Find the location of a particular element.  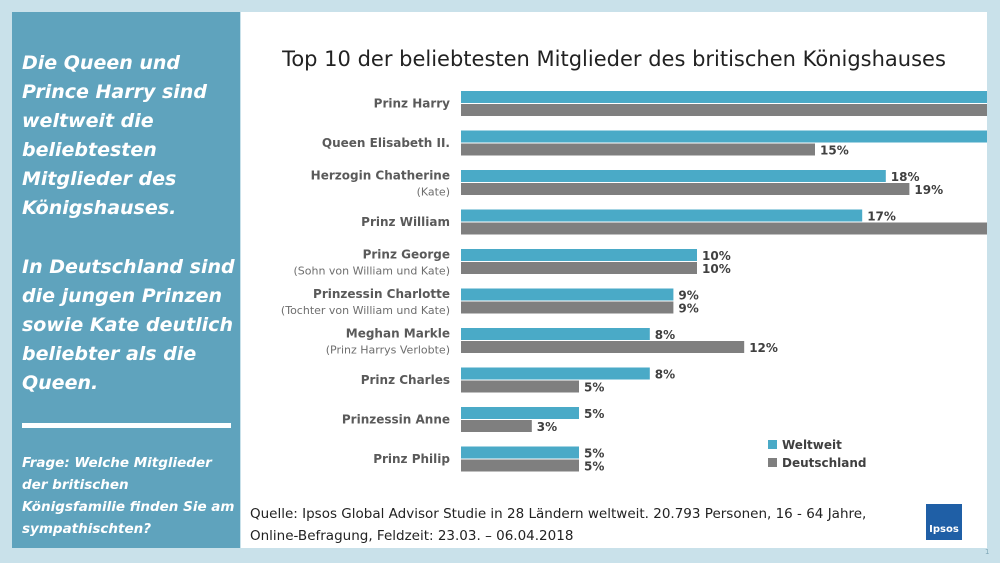

value-label-weltweit-prinzessin-anne: 5% is located at coordinates (594, 414).